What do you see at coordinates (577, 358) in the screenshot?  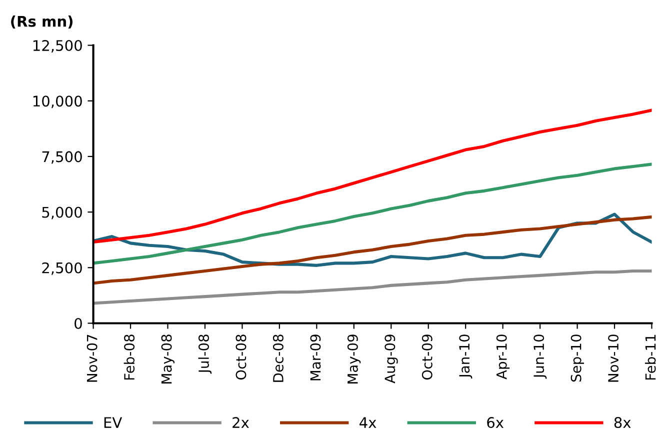 I see `x-tick-label: Sep-10` at bounding box center [577, 358].